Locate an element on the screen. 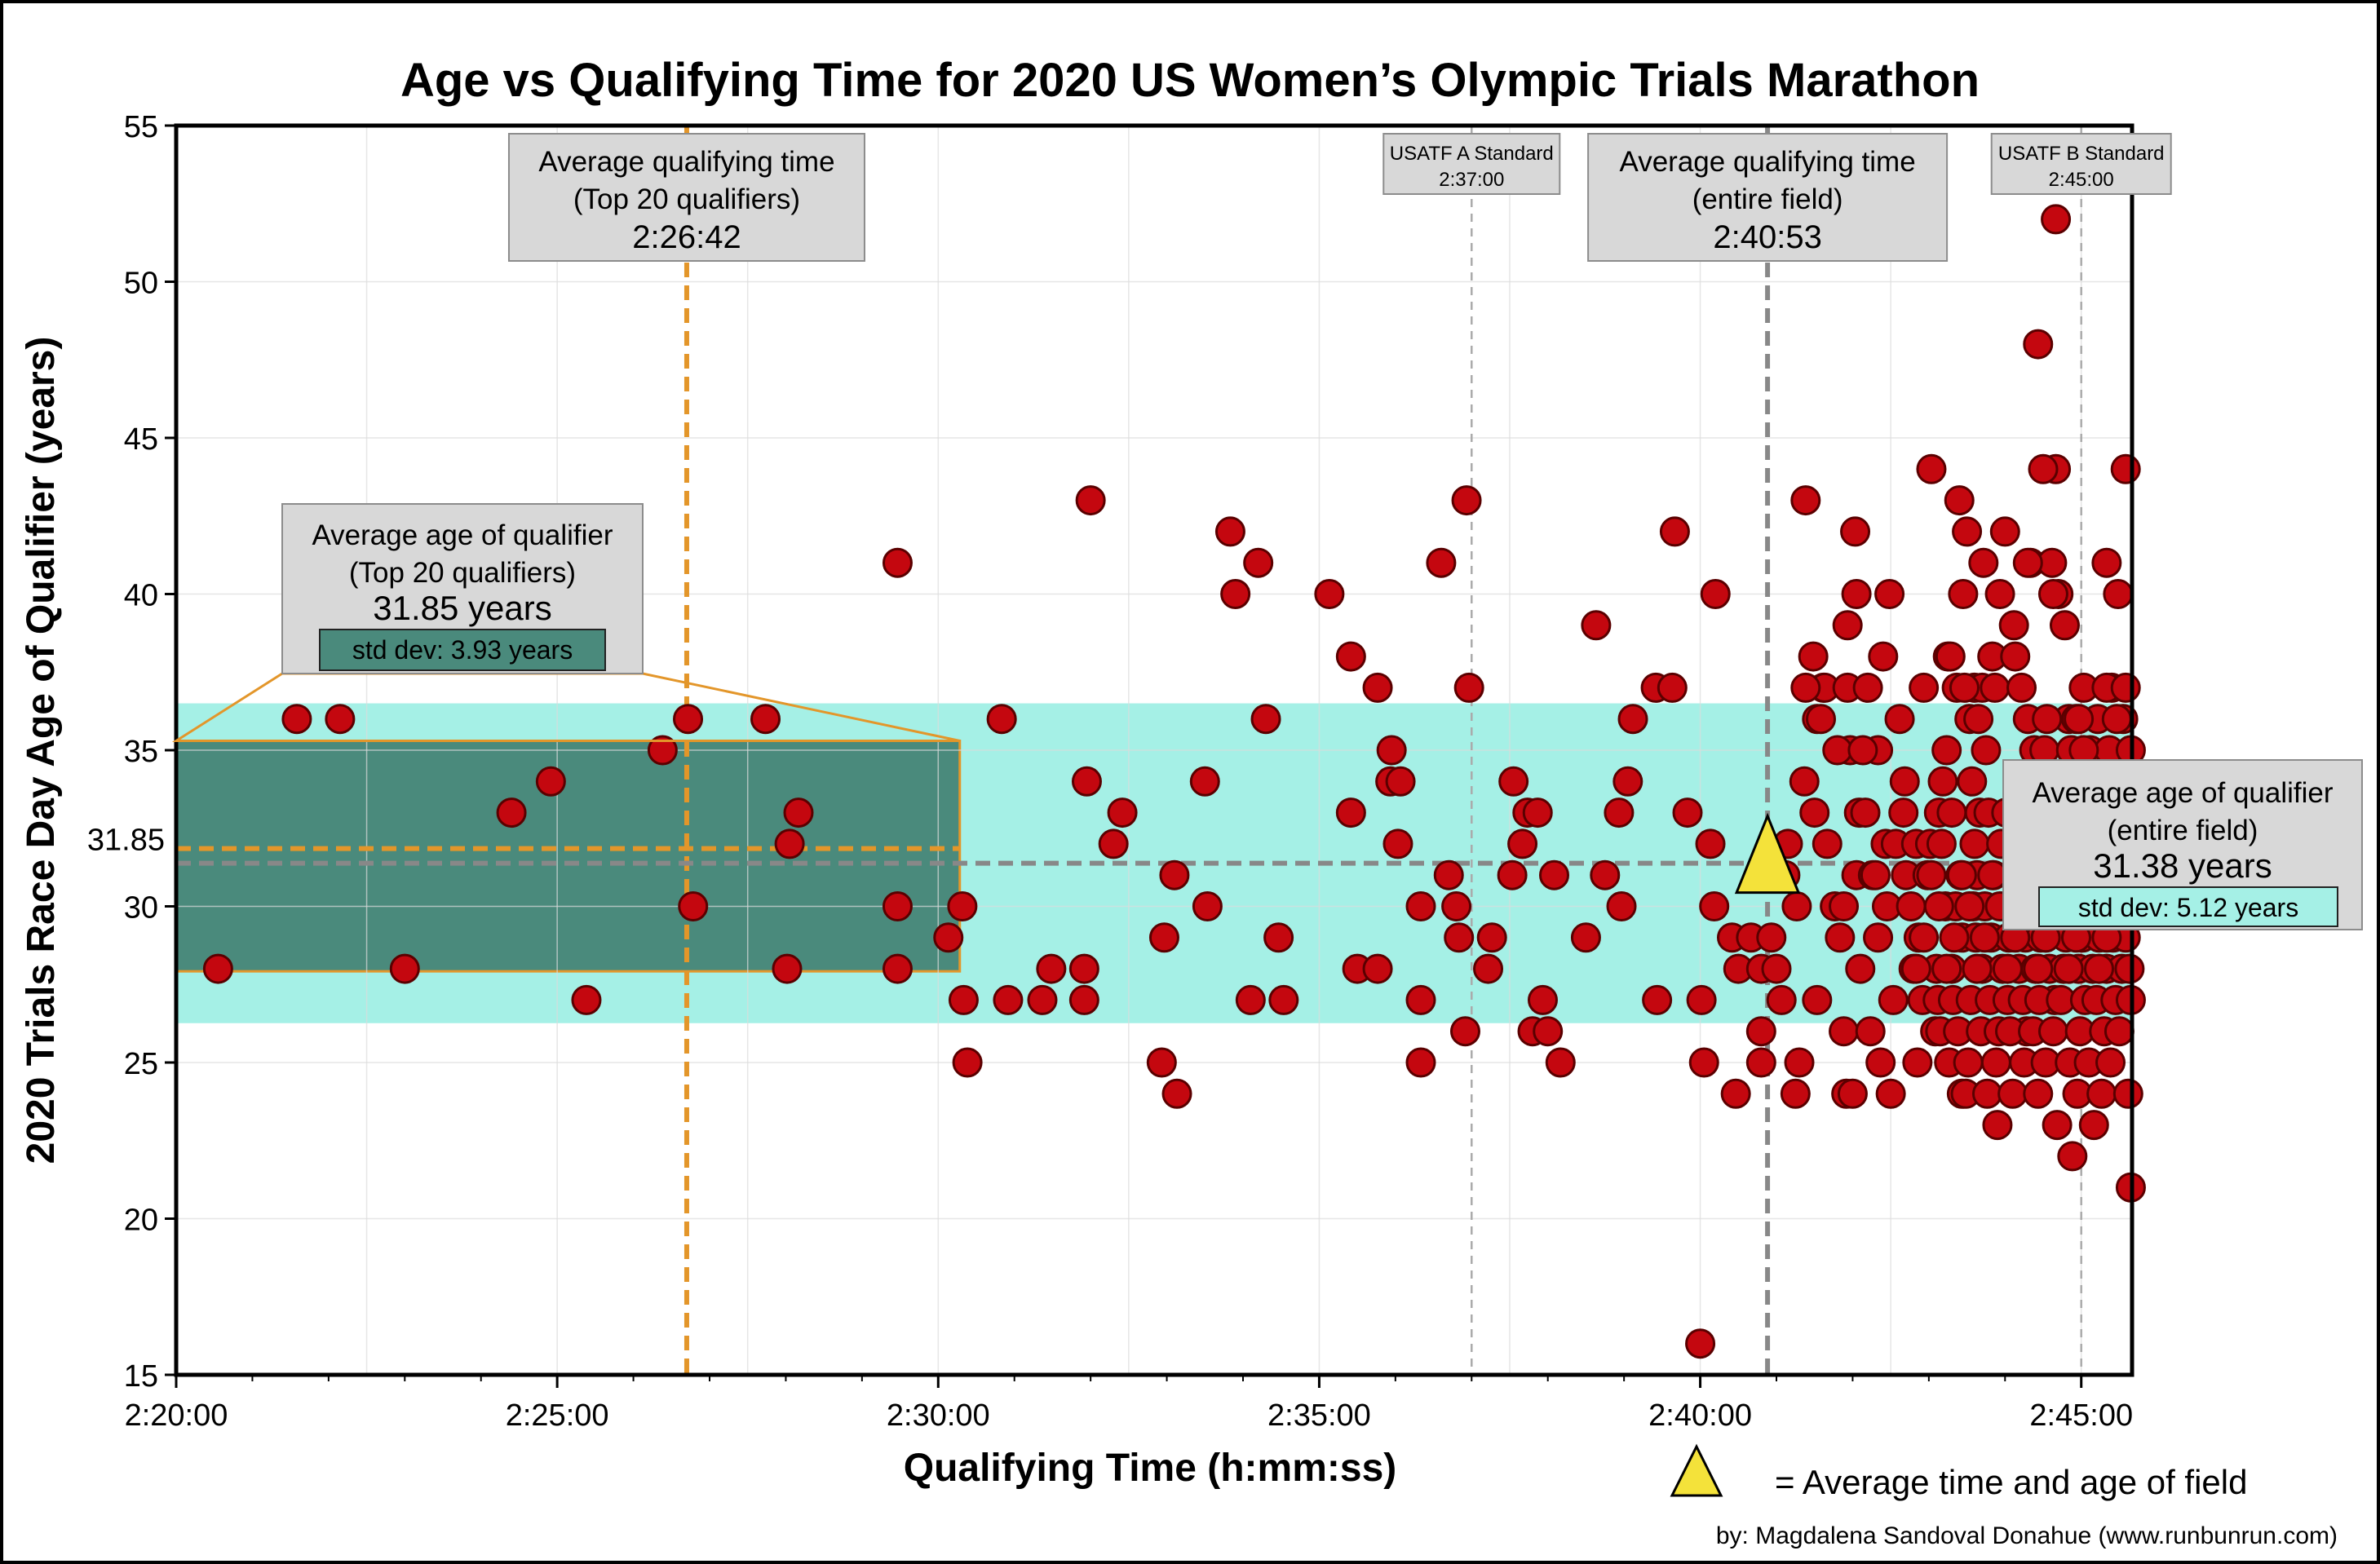 The image size is (2380, 1564). x-tick-label: 2:25:00 is located at coordinates (557, 1415).